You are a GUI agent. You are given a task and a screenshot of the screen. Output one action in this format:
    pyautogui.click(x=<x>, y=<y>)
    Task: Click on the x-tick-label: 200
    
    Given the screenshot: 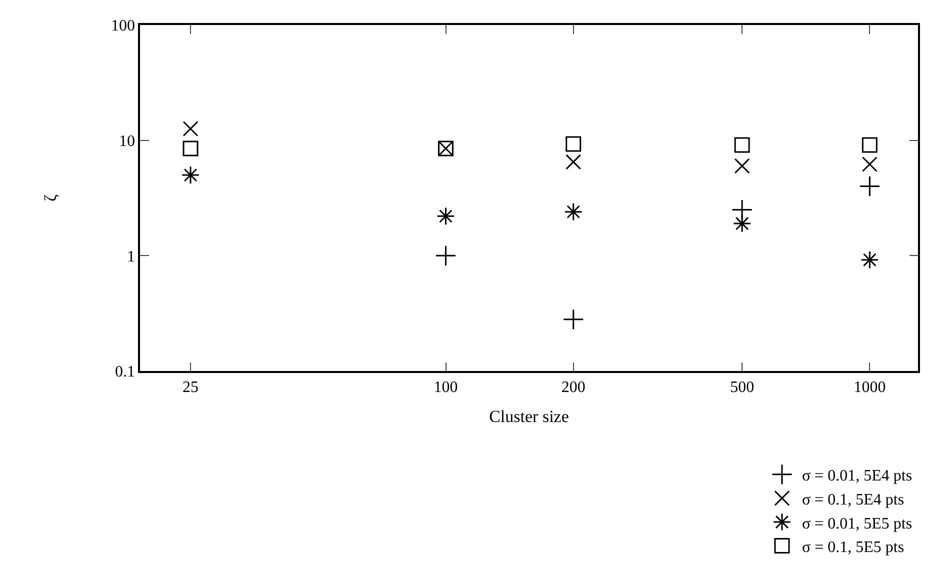 What is the action you would take?
    pyautogui.click(x=573, y=387)
    